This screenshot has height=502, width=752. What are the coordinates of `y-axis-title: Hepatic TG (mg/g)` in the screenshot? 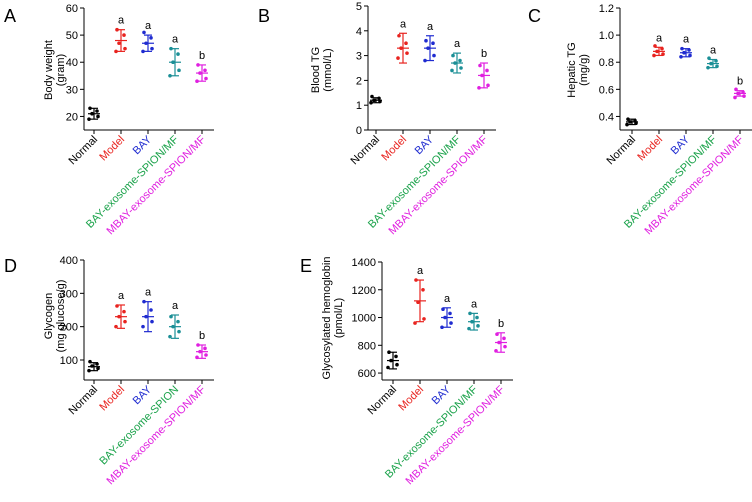 It's located at (578, 69).